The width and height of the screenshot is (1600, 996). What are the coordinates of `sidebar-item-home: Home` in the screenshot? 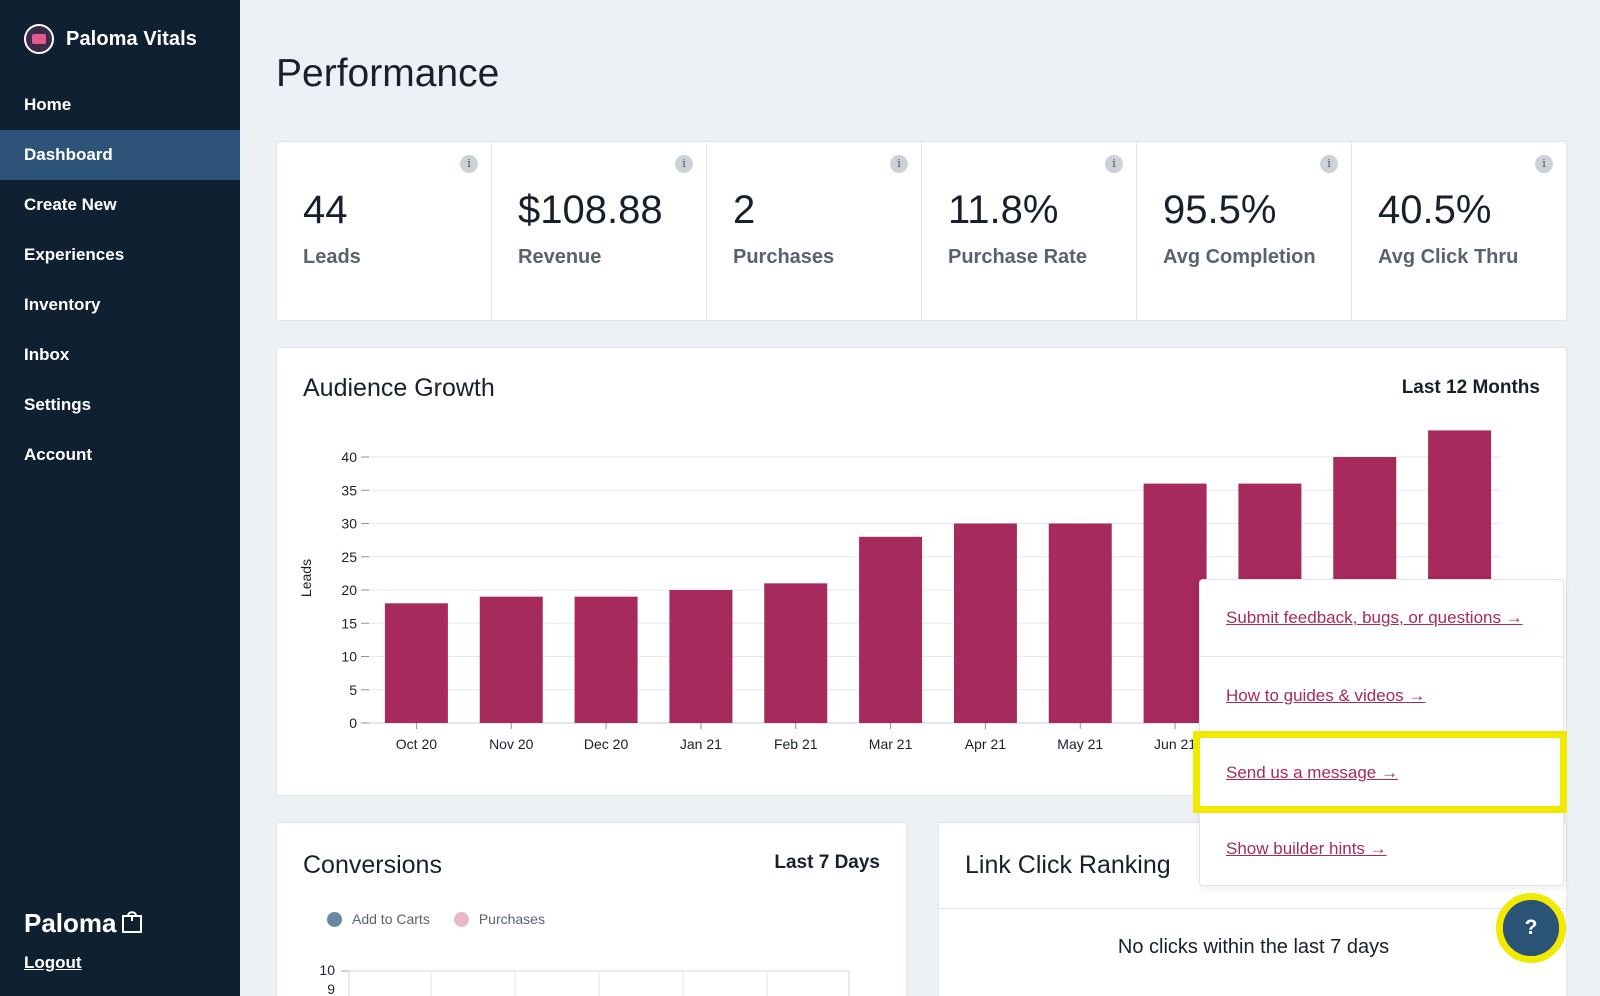 It's located at (48, 104).